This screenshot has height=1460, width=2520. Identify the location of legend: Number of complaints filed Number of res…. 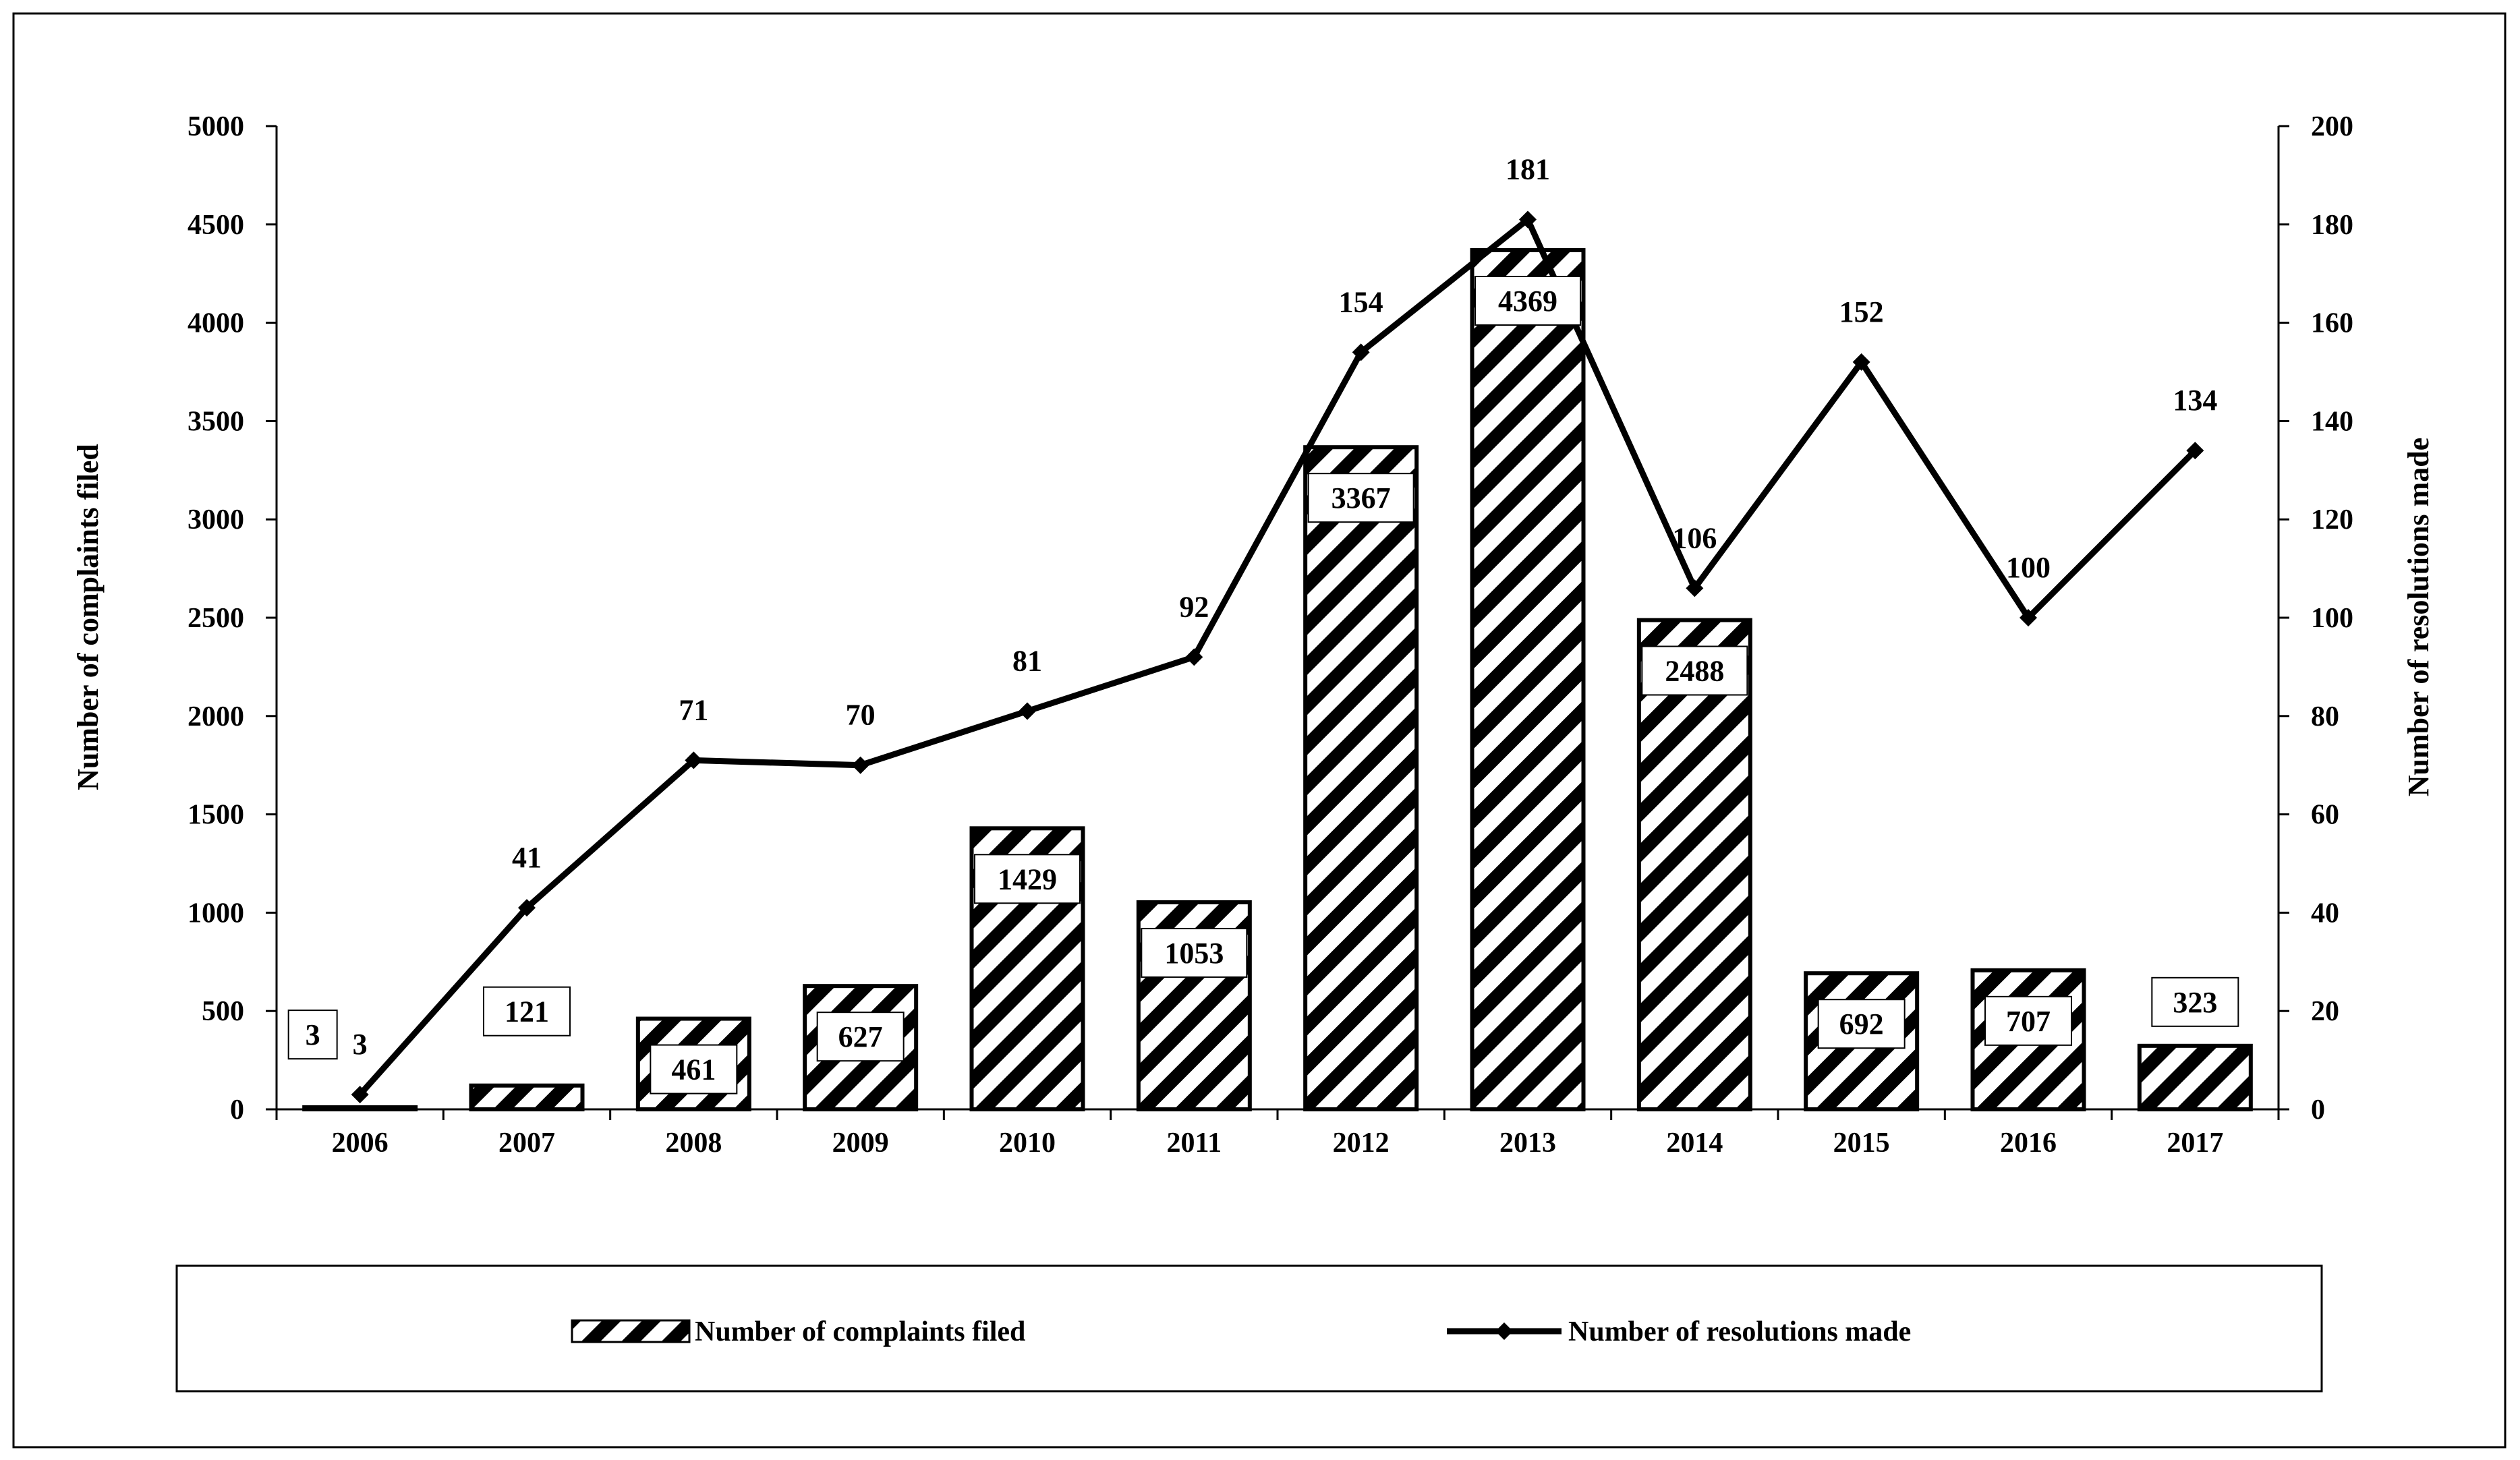
(1249, 1328).